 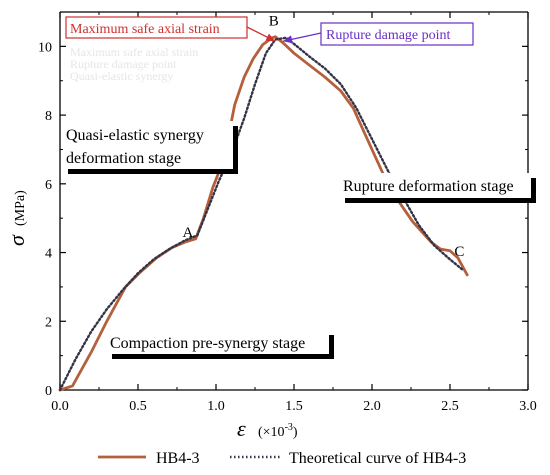 What do you see at coordinates (20, 208) in the screenshot?
I see `y-axis-unit: (MPa)` at bounding box center [20, 208].